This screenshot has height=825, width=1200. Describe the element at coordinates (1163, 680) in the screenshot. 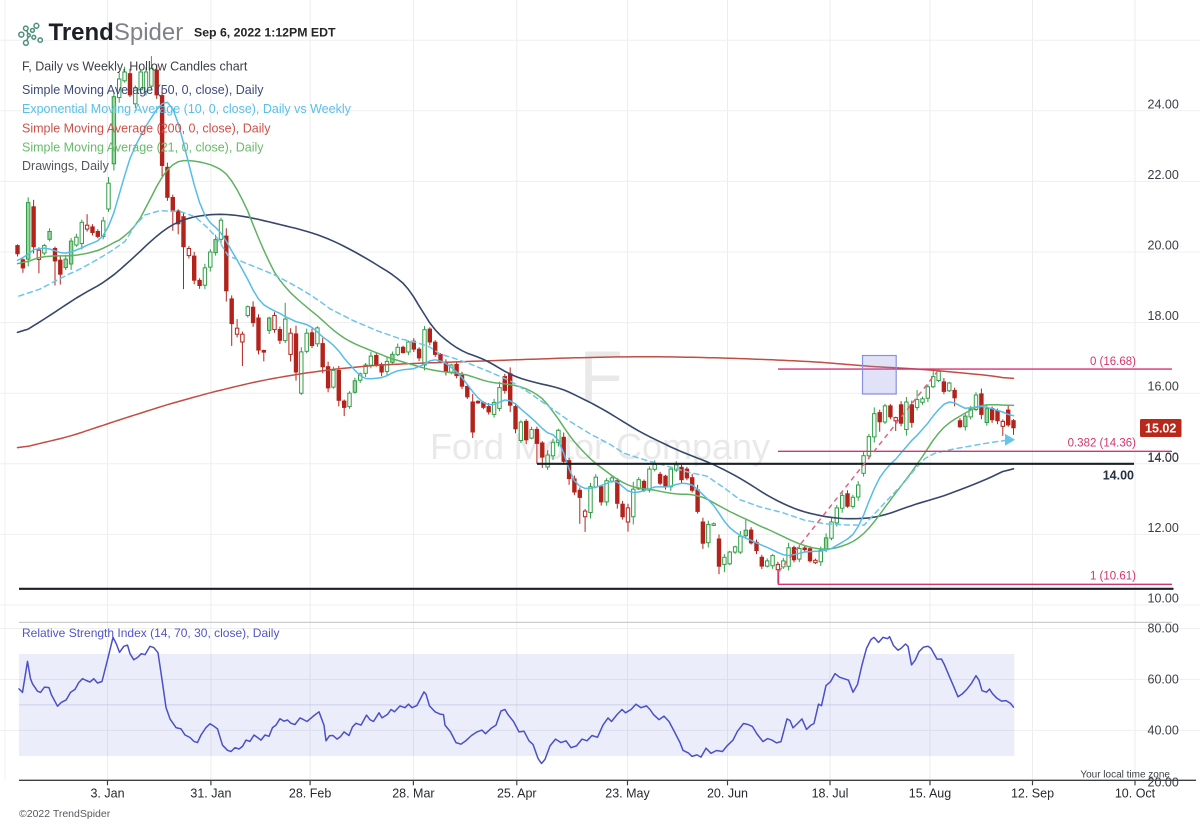

I see `svg-text: 60.00` at that location.